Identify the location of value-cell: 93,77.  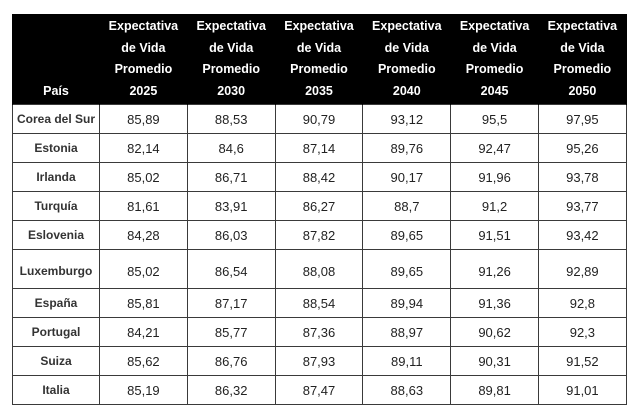
(582, 206).